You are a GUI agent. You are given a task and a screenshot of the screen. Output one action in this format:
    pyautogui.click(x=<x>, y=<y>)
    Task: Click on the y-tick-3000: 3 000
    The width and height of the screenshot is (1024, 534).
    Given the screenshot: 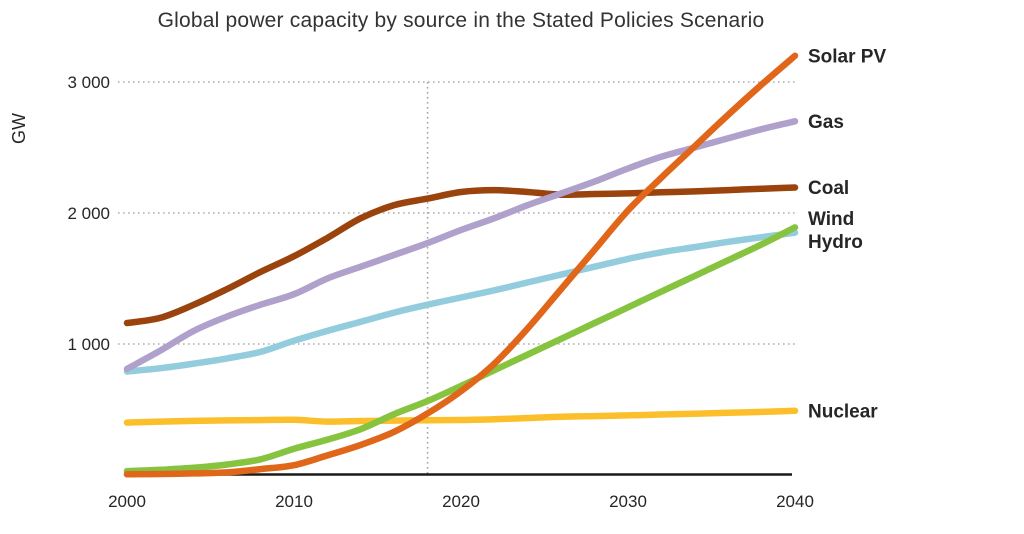 What is the action you would take?
    pyautogui.click(x=88, y=82)
    